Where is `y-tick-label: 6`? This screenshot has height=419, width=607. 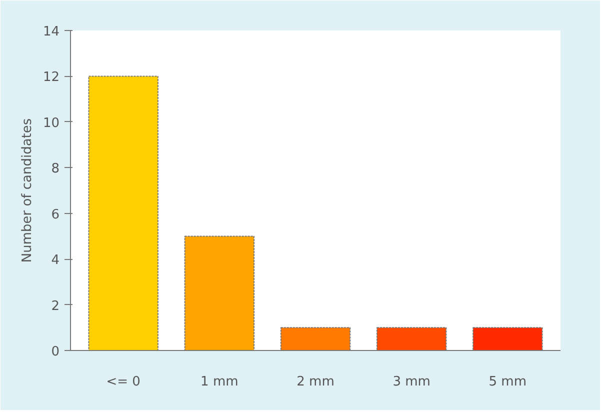
y-tick-label: 6 is located at coordinates (55, 214).